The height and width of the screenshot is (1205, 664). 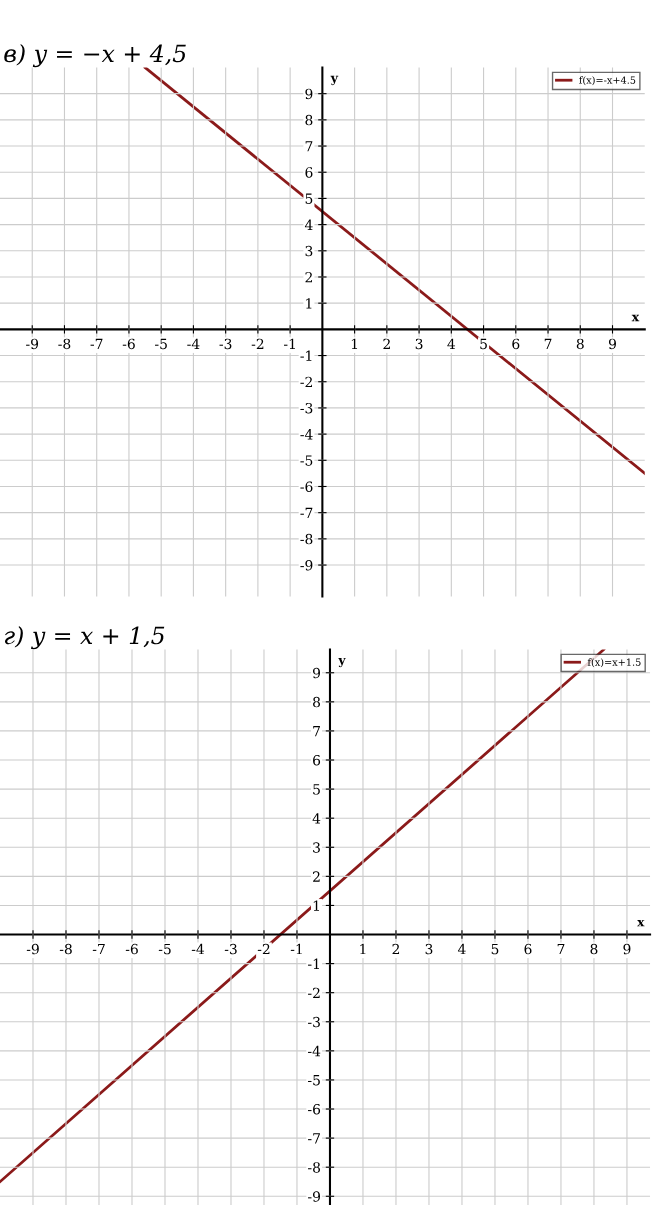 What do you see at coordinates (84, 638) in the screenshot?
I see `chart-title: г) y = x + 1,5` at bounding box center [84, 638].